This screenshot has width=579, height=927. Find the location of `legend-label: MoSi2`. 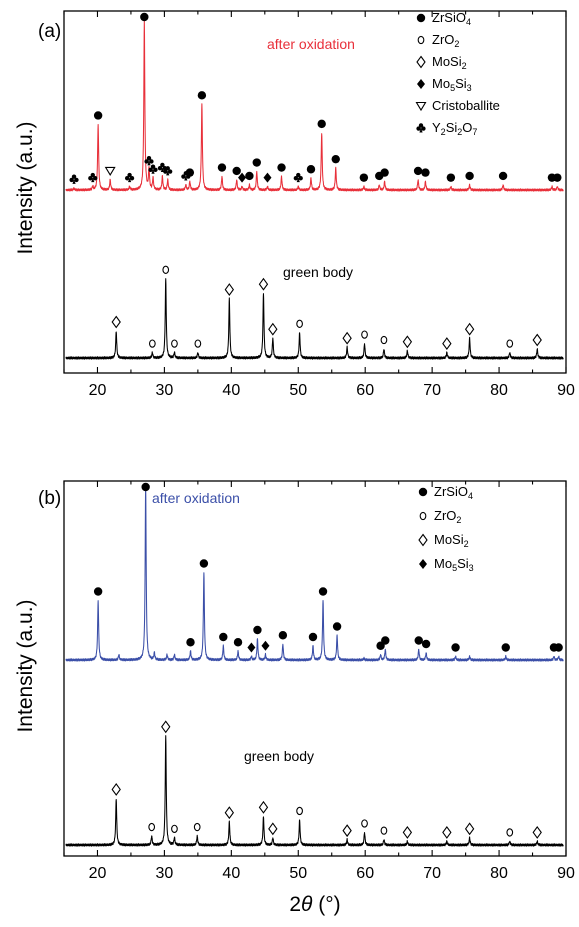

legend-label: MoSi2 is located at coordinates (451, 540).